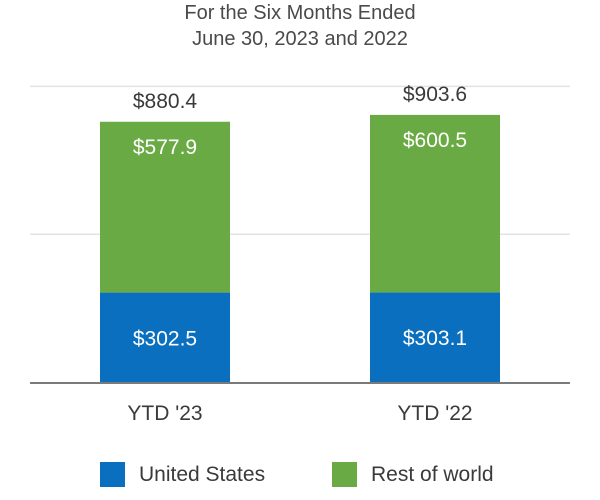 Image resolution: width=600 pixels, height=500 pixels. I want to click on x-tick-label-1: YTD '22, so click(434, 413).